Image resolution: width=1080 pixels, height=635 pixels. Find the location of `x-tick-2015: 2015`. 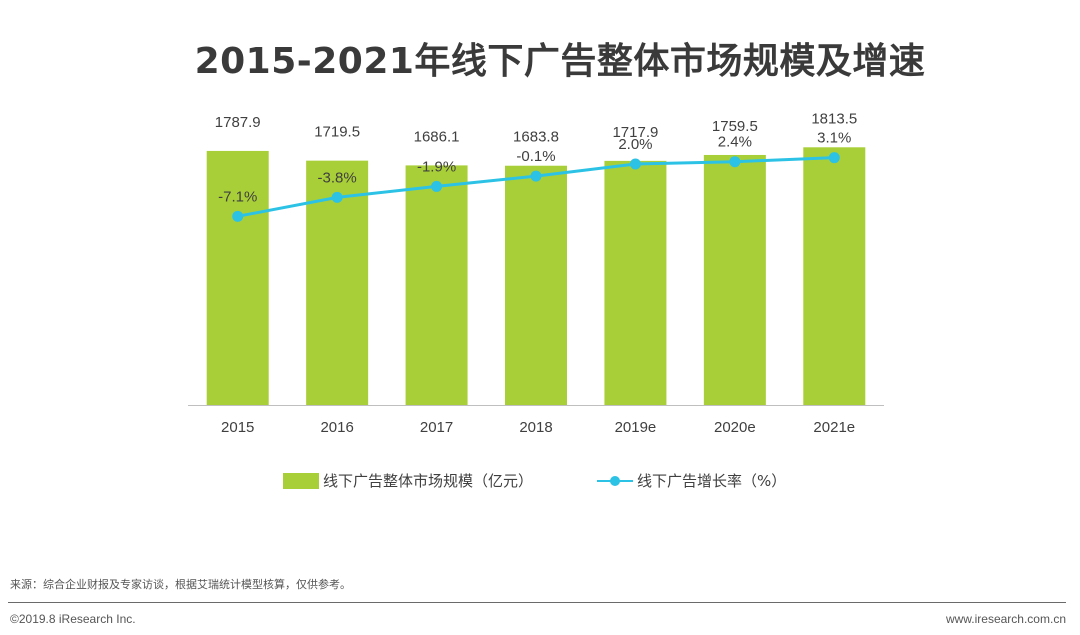

x-tick-2015: 2015 is located at coordinates (237, 427).